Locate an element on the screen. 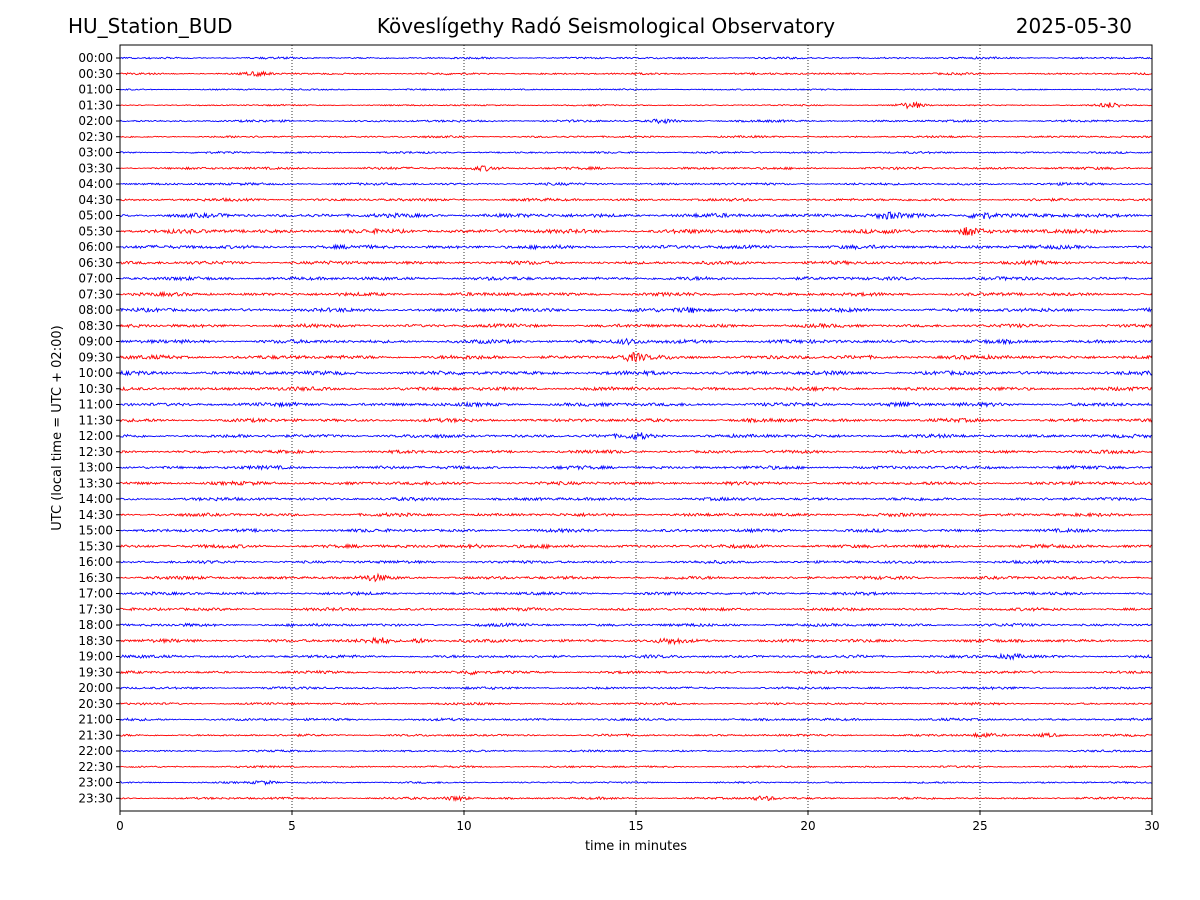  y-tick-label: 22:00 is located at coordinates (95, 751).